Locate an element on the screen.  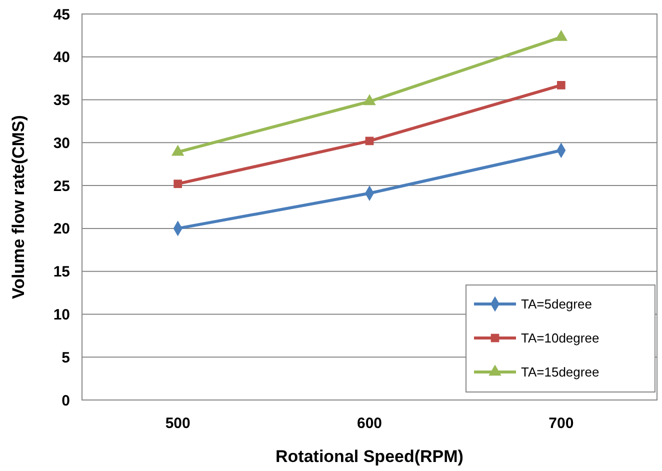
x-tick-label: 700 is located at coordinates (561, 423).